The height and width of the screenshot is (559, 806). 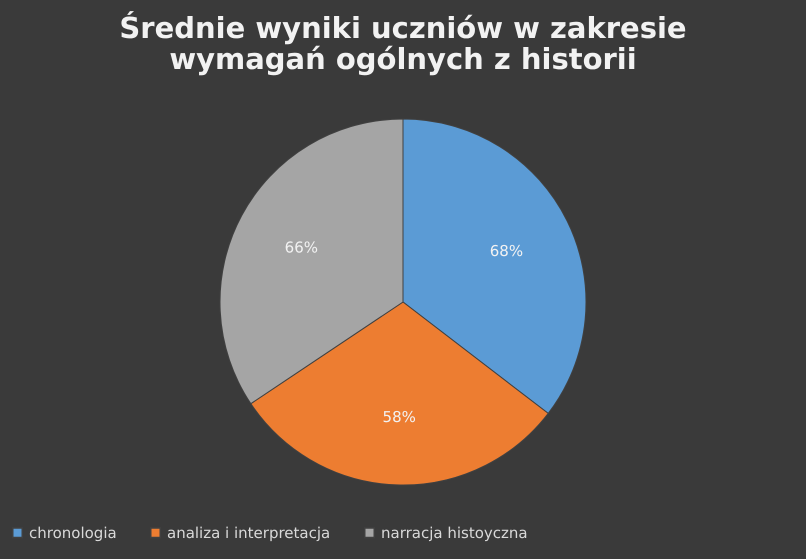 I want to click on data-label: 68%, so click(x=507, y=251).